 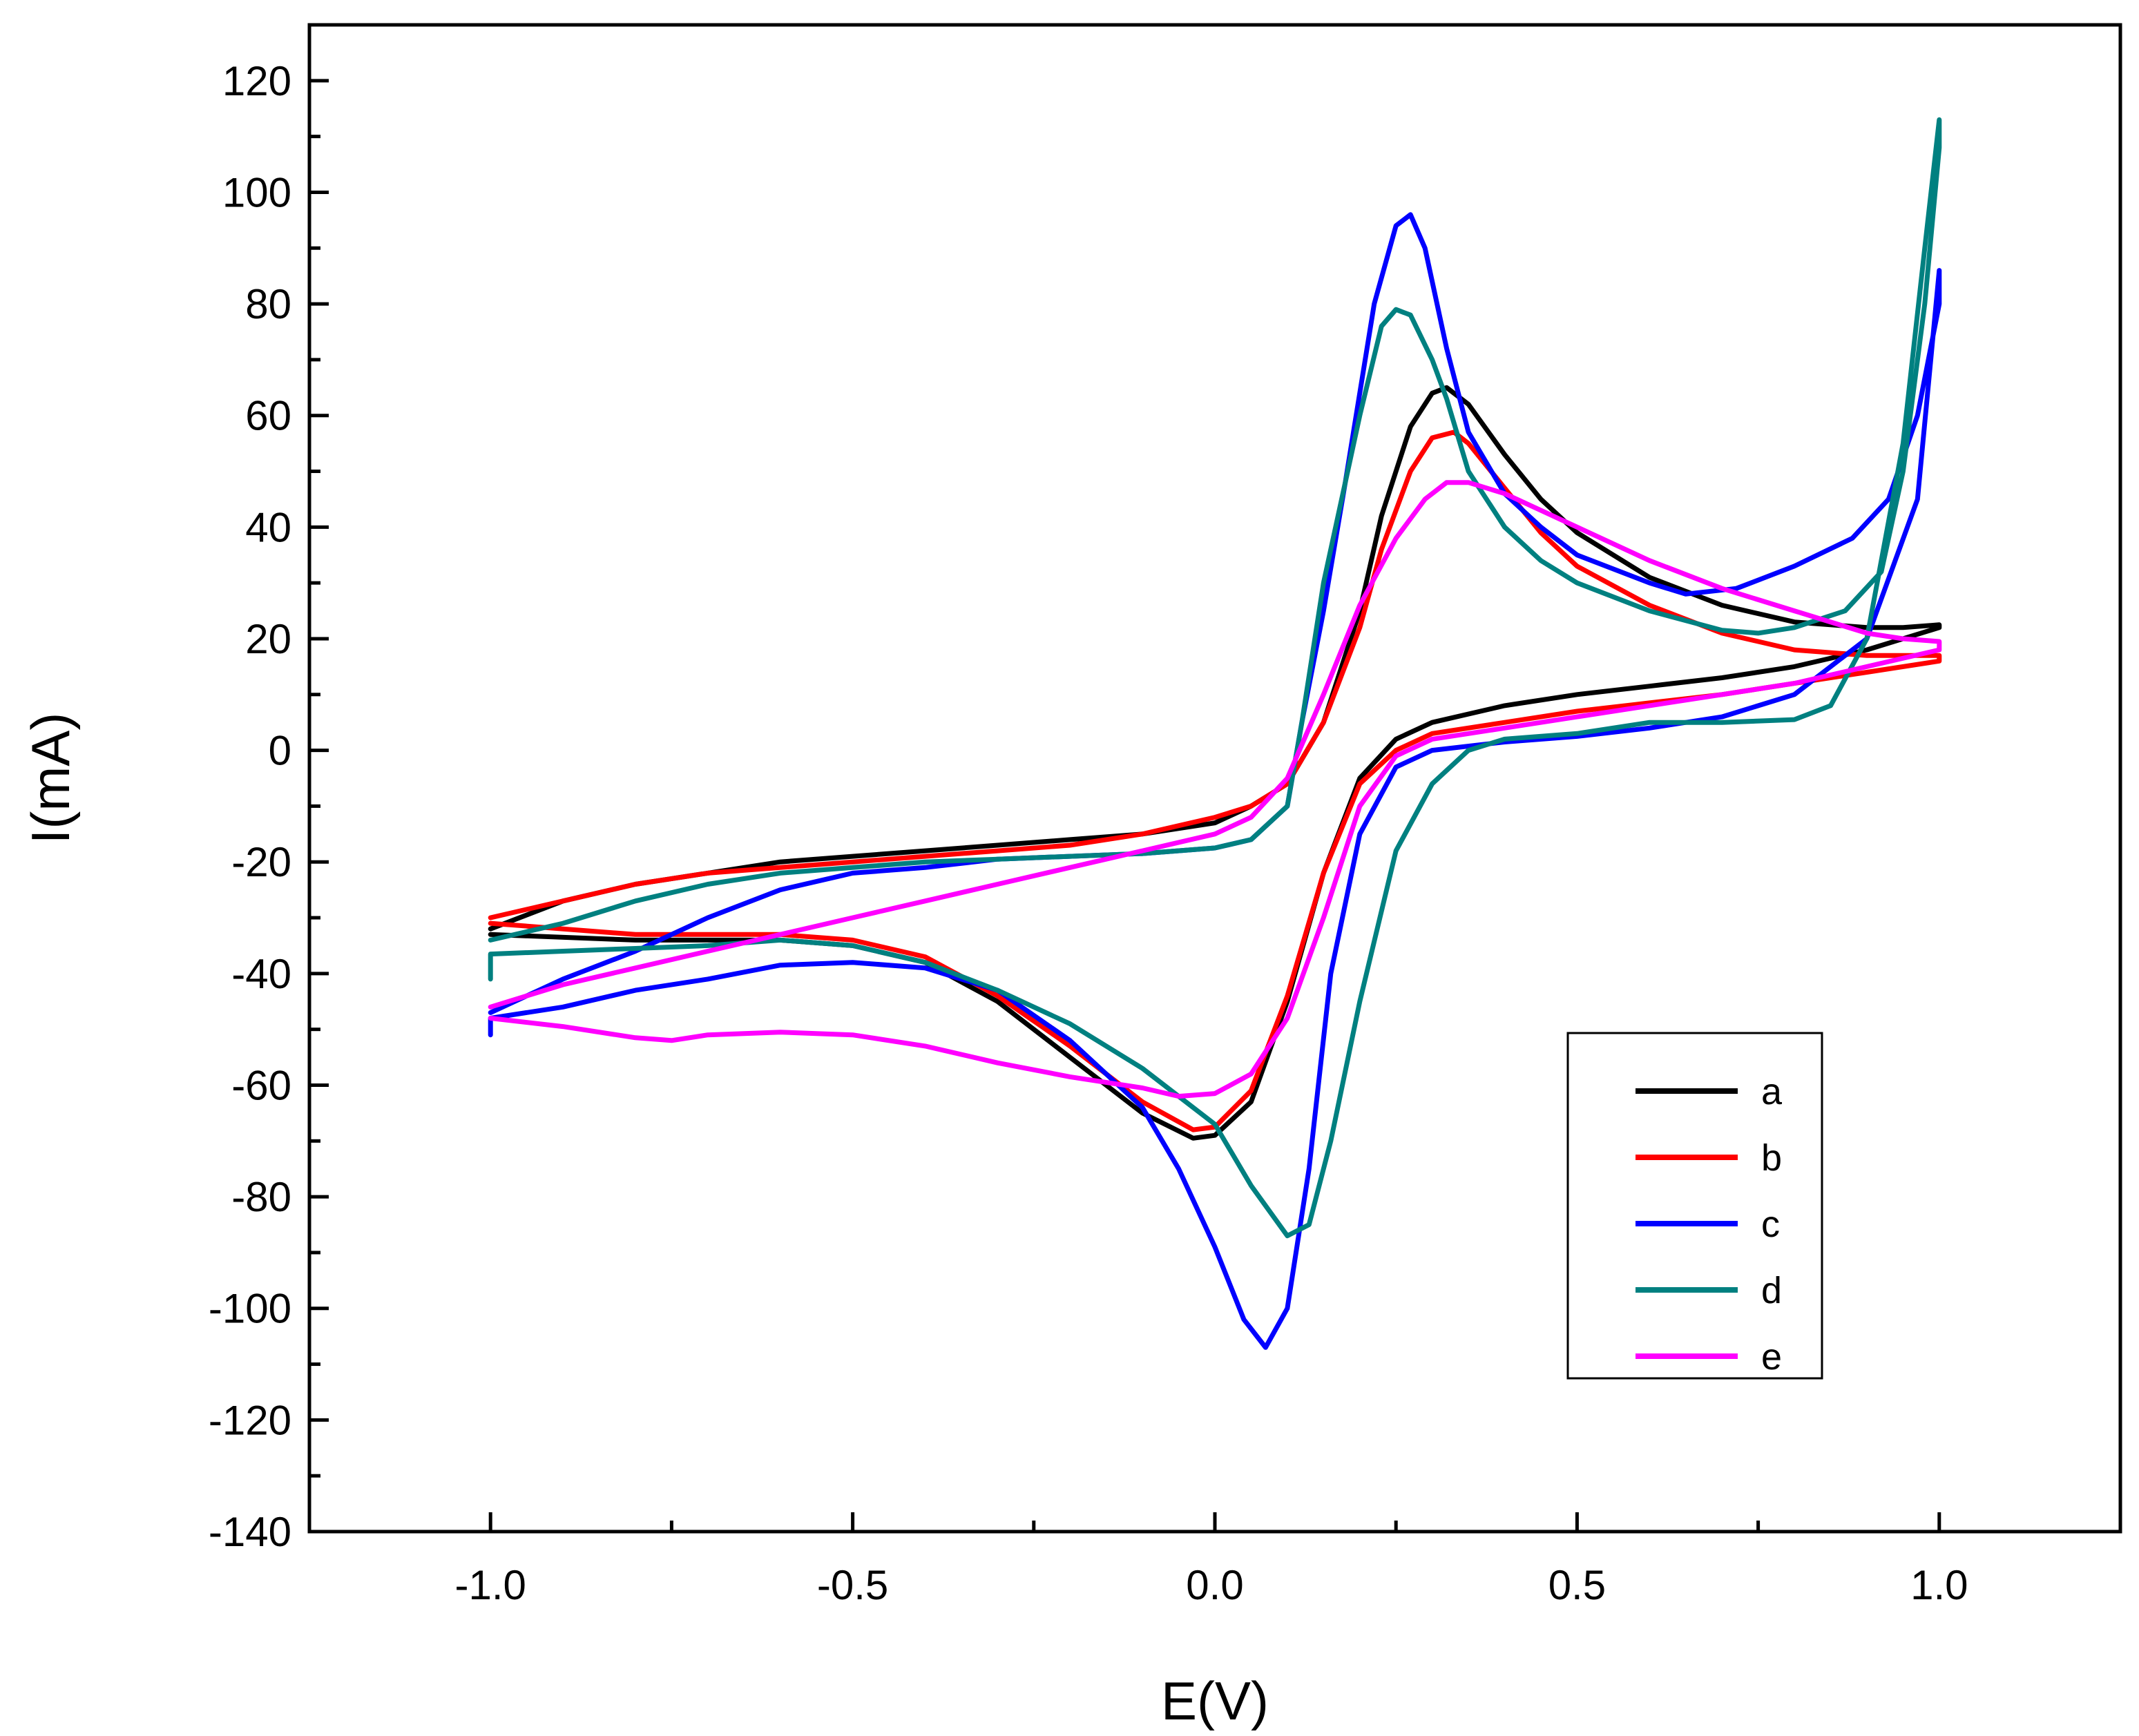 I want to click on y-tick-label: 80, so click(x=268, y=304).